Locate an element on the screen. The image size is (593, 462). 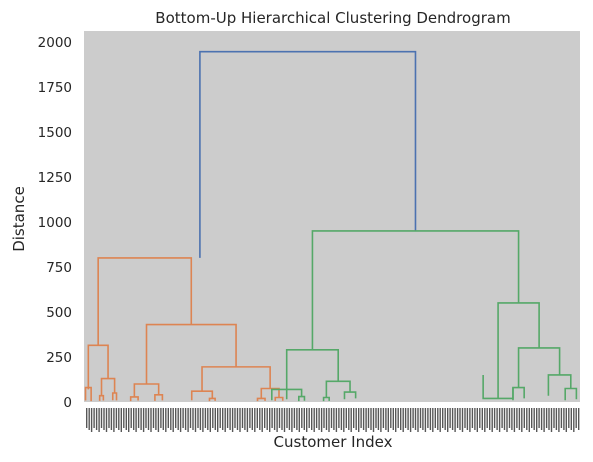
leaf-label-strip is located at coordinates (333, 420).